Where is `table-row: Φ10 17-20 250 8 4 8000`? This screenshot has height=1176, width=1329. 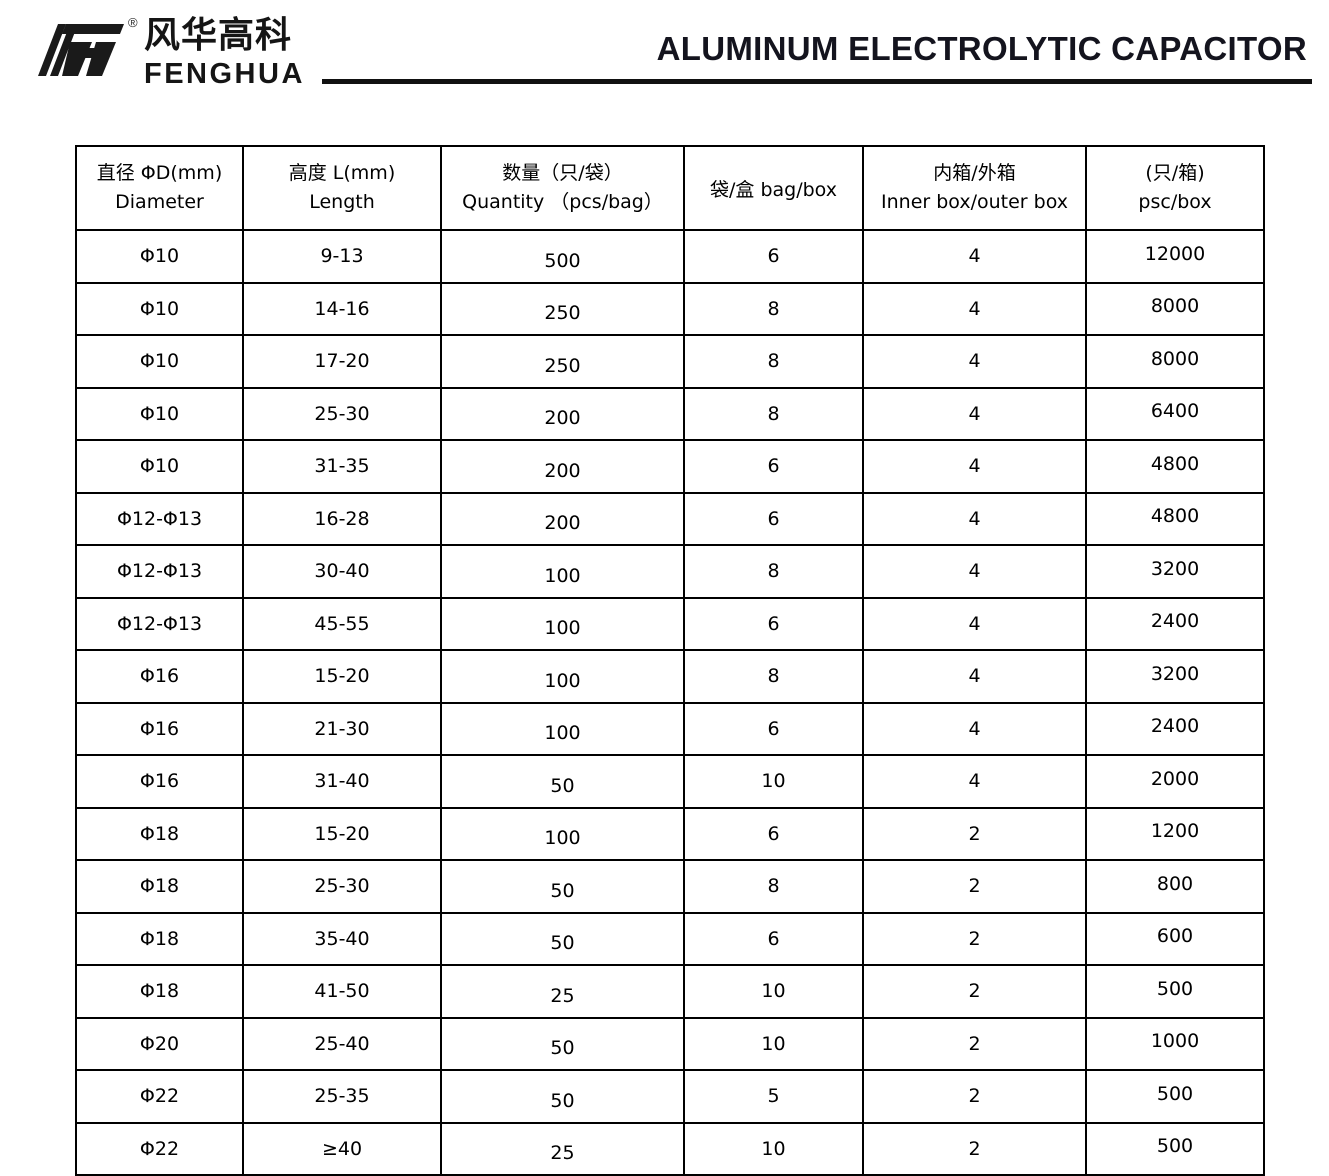
table-row: Φ10 17-20 250 8 4 8000 is located at coordinates (670, 361).